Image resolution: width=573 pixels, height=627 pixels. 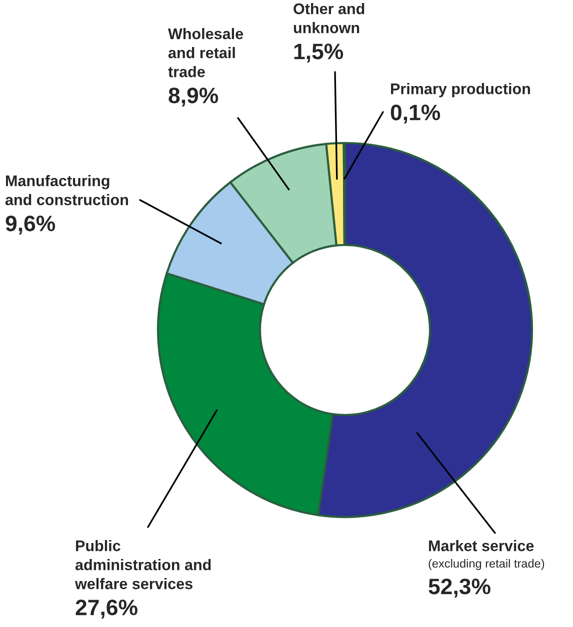 What do you see at coordinates (481, 546) in the screenshot?
I see `slice-label: Market service` at bounding box center [481, 546].